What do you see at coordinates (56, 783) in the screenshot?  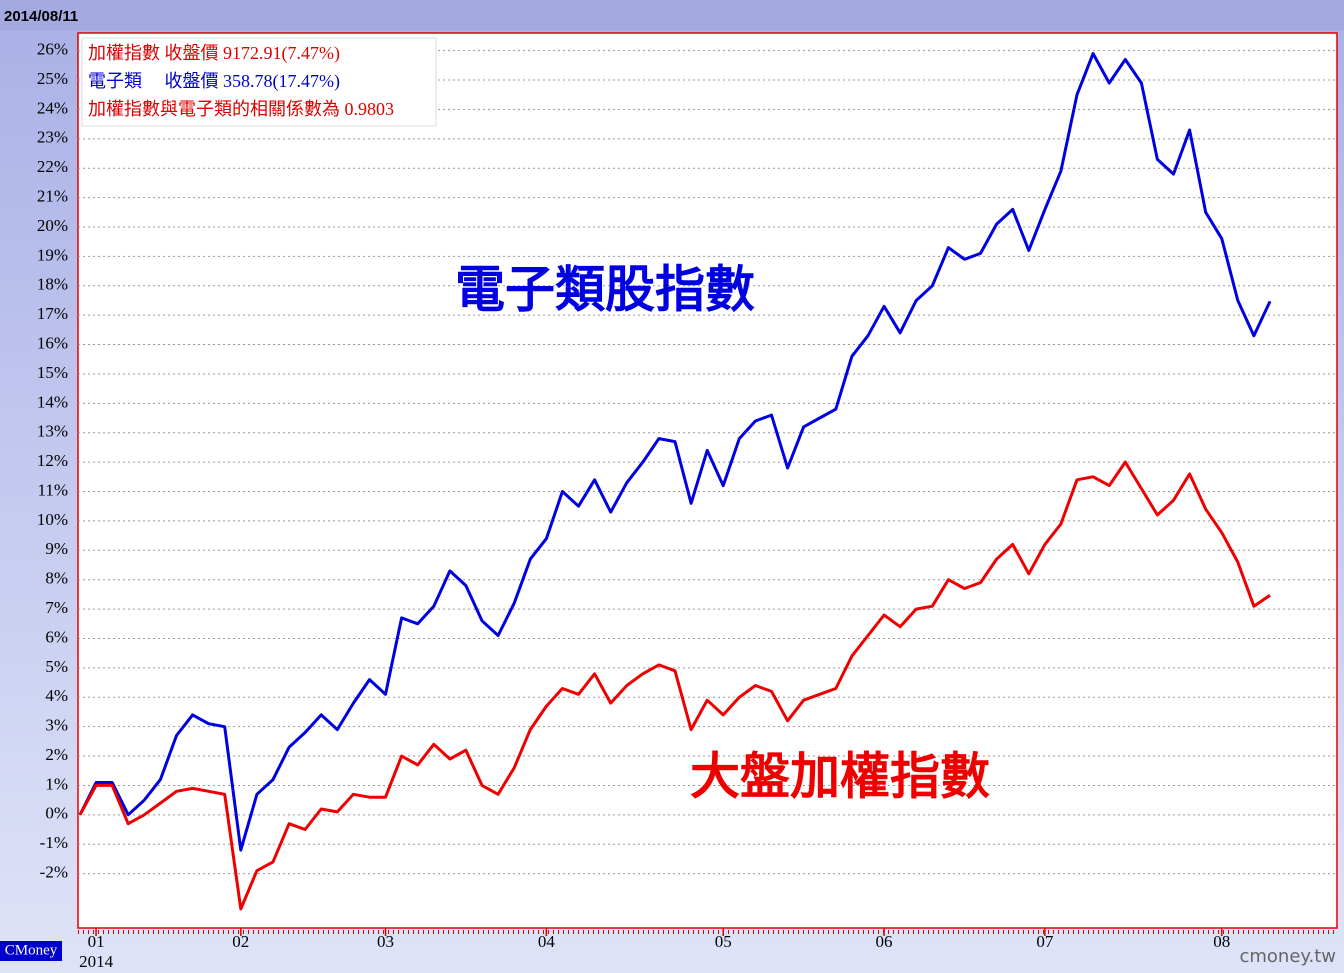 I see `y-tick-label: 1%` at bounding box center [56, 783].